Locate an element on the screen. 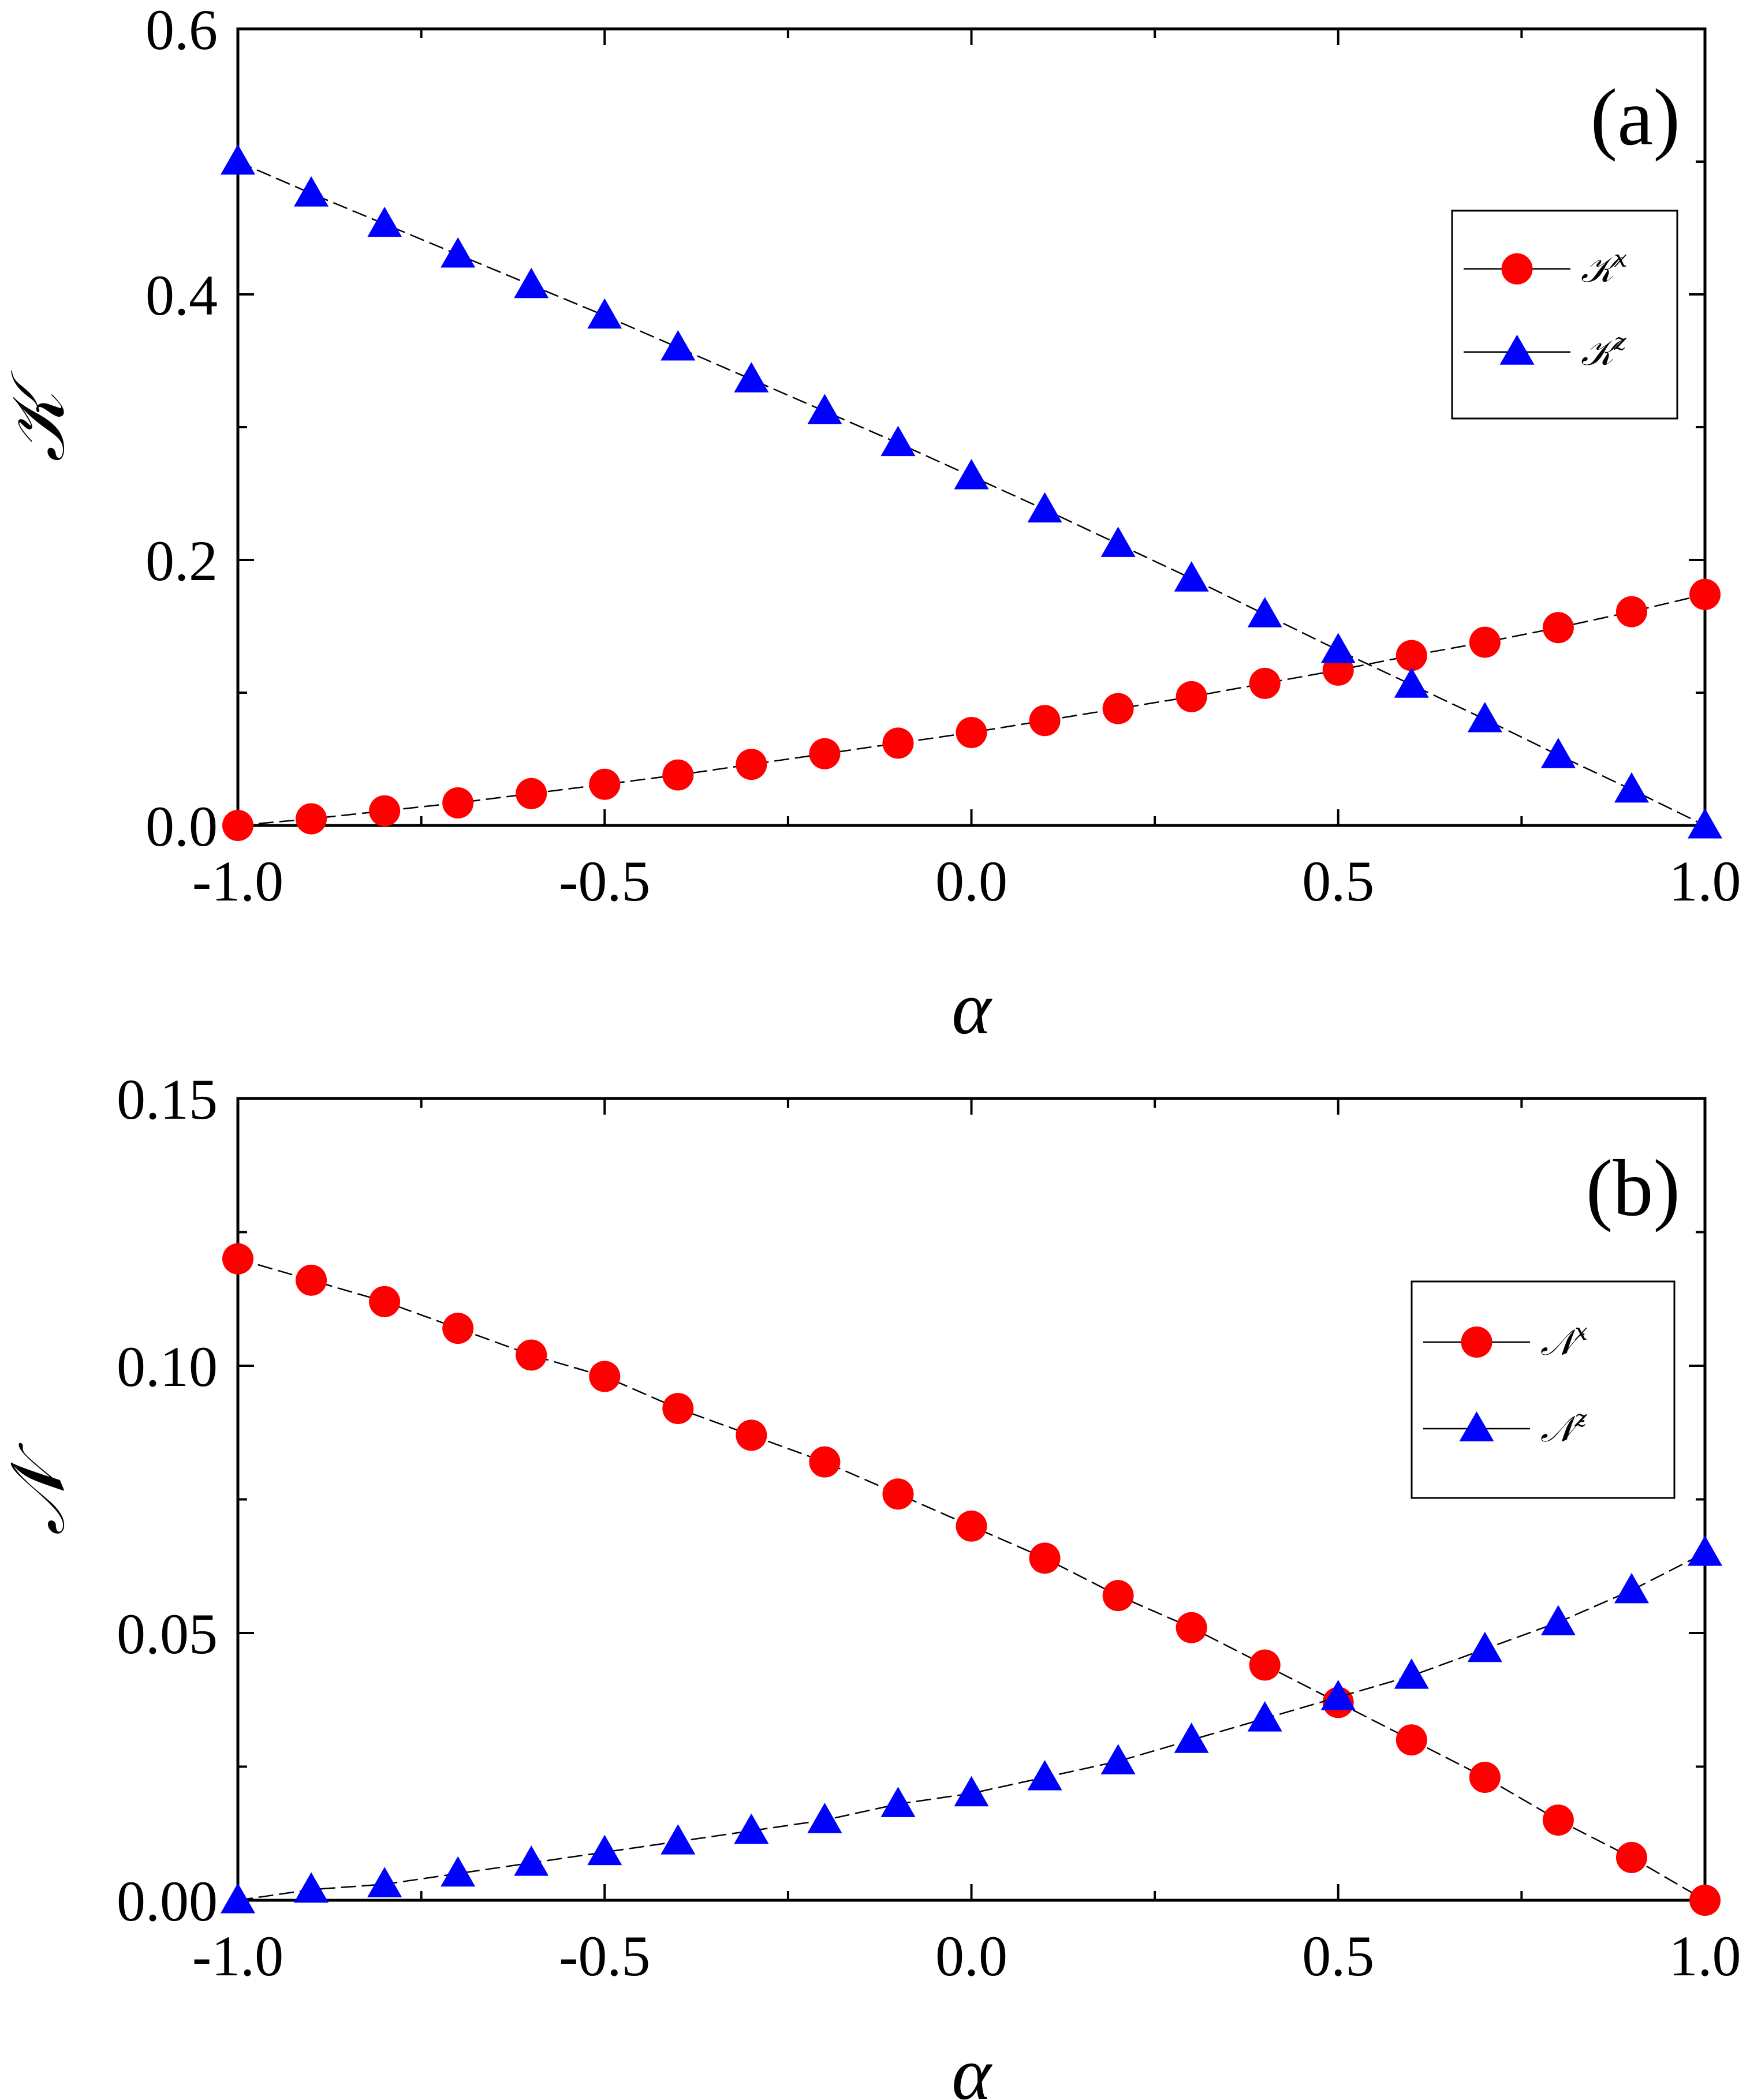  panel-label: (a) is located at coordinates (1635, 117).